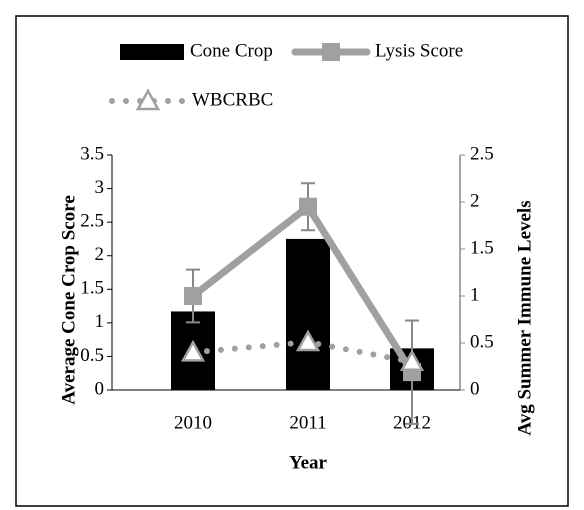 The width and height of the screenshot is (584, 510). Describe the element at coordinates (232, 99) in the screenshot. I see `legend-label: WBCRBC` at that location.